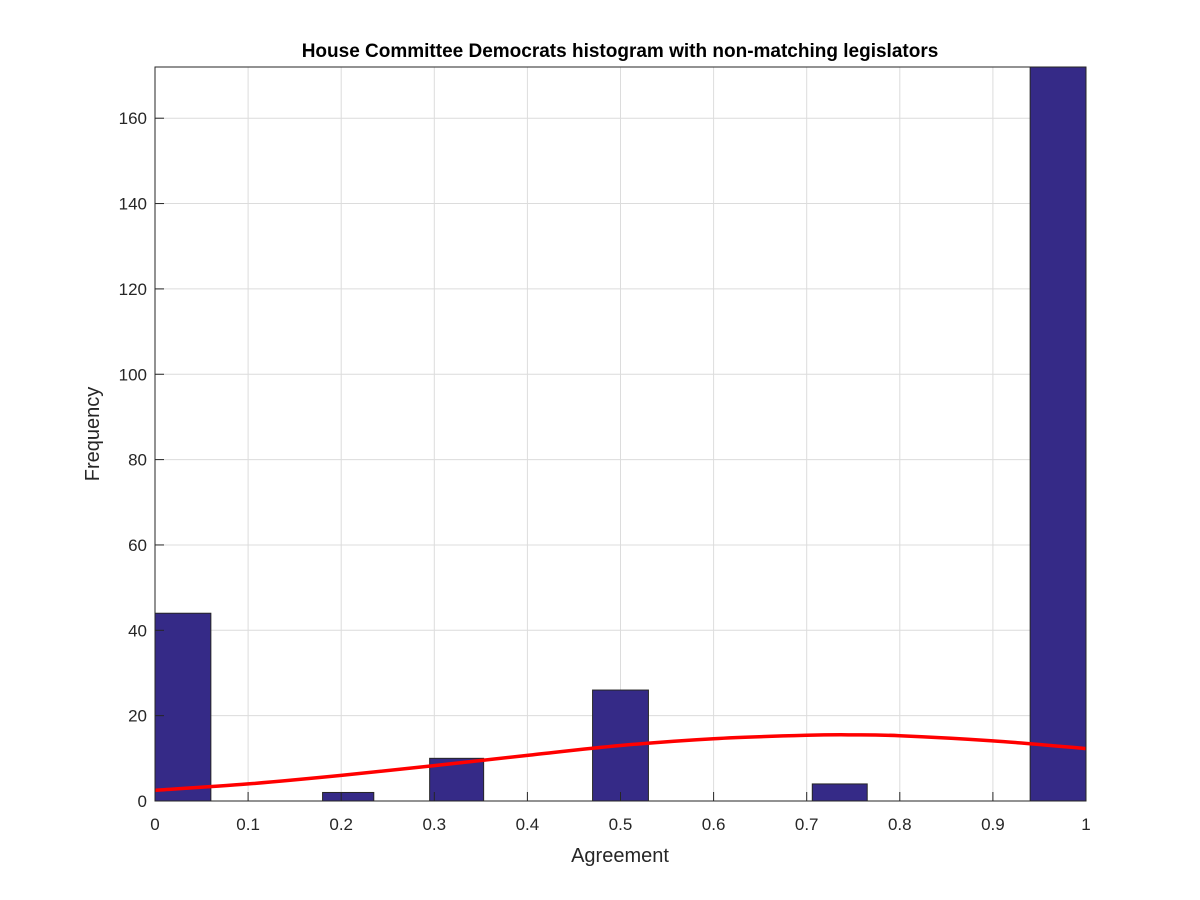  I want to click on x-tick-label: 0.9, so click(993, 824).